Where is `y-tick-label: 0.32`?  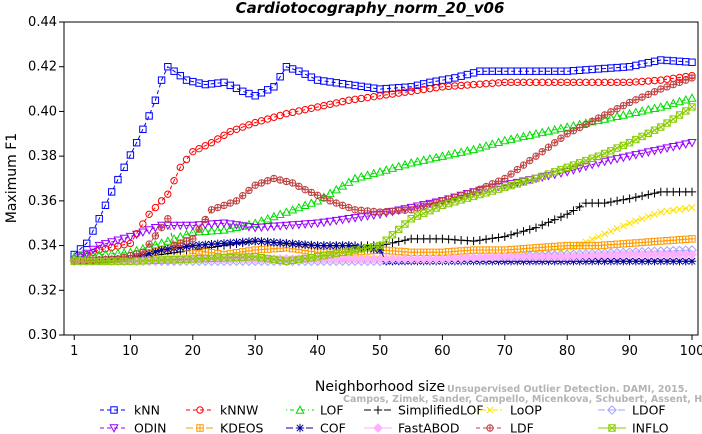
y-tick-label: 0.32 is located at coordinates (42, 290).